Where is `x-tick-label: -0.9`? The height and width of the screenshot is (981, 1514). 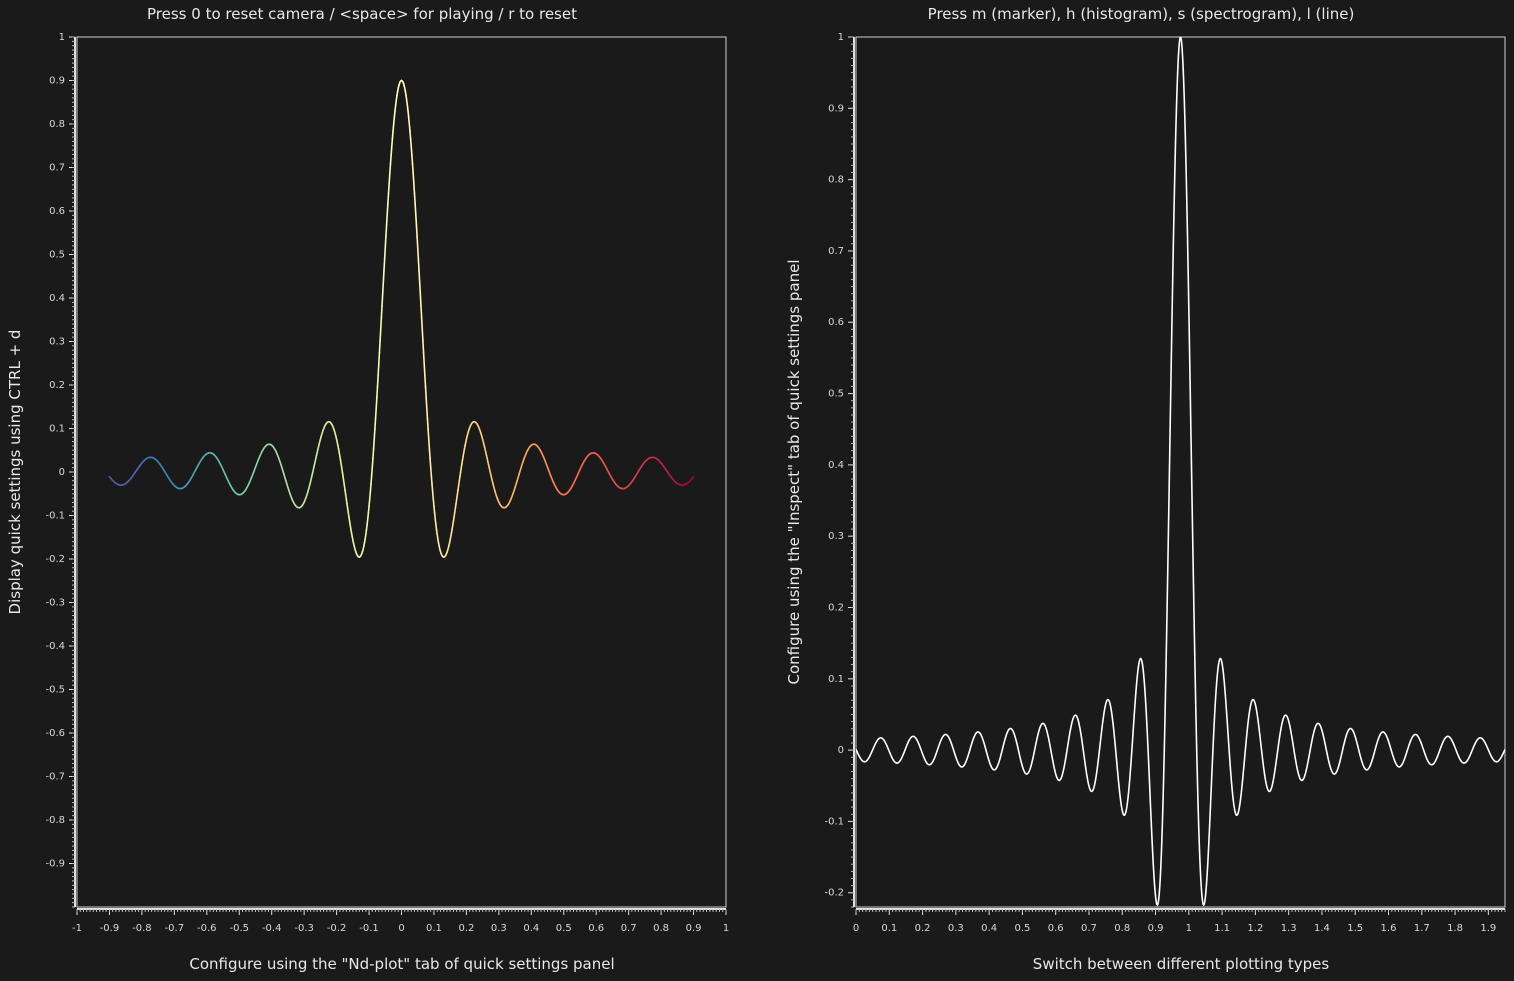 x-tick-label: -0.9 is located at coordinates (110, 928).